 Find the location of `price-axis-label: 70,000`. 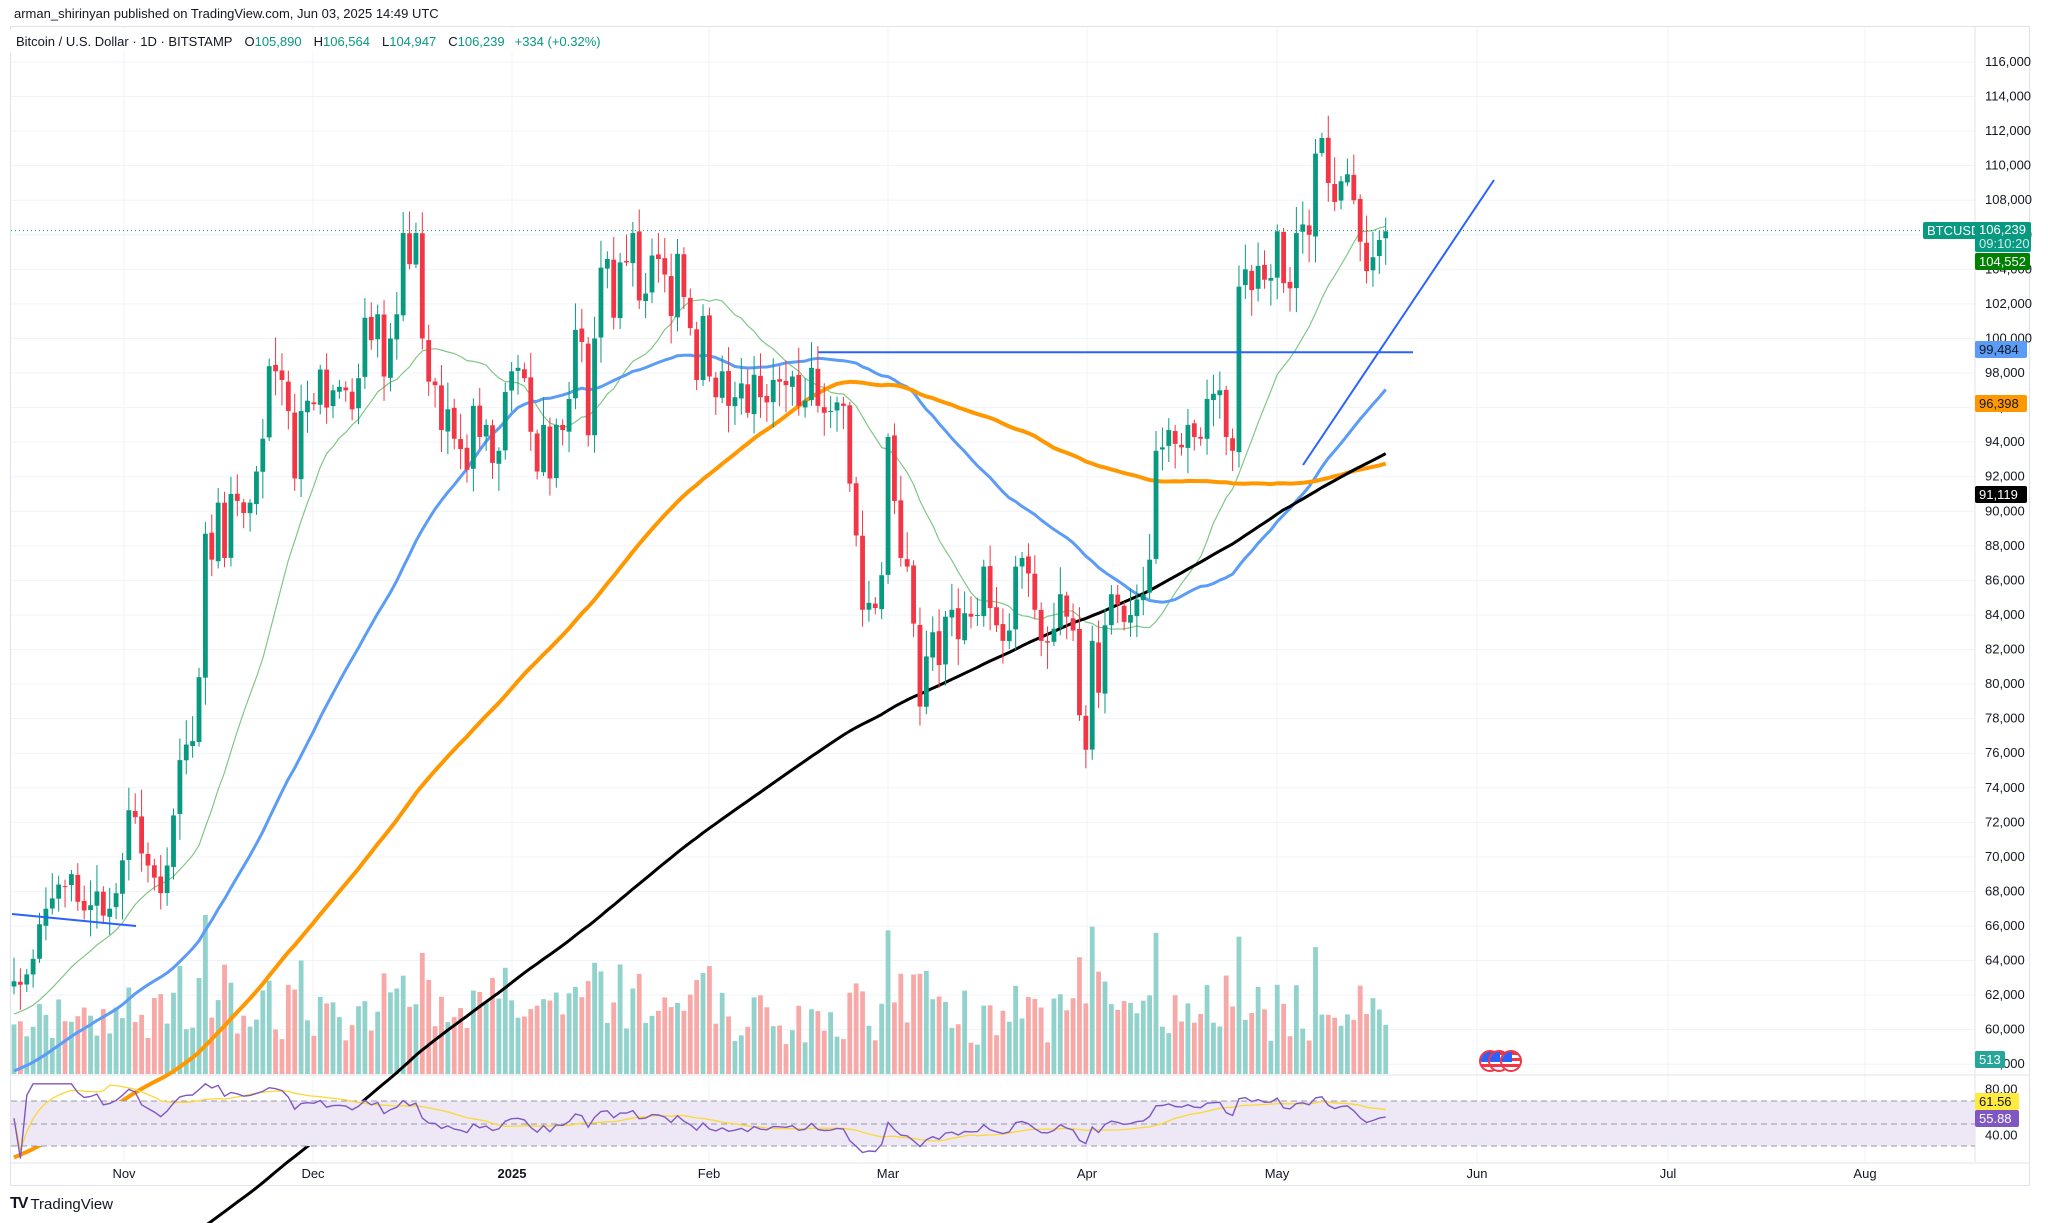

price-axis-label: 70,000 is located at coordinates (2005, 856).